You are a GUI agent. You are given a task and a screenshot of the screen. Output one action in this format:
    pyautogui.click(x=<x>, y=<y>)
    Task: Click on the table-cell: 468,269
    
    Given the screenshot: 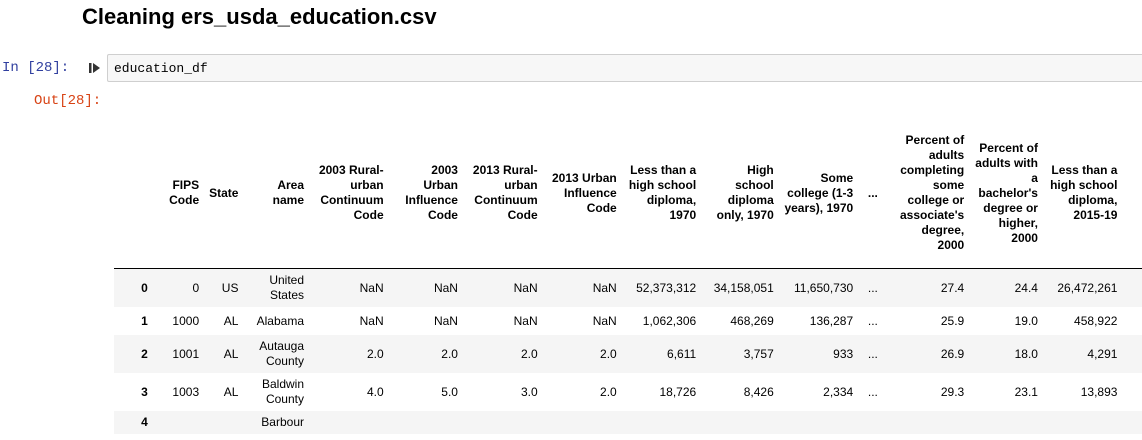 What is the action you would take?
    pyautogui.click(x=752, y=320)
    